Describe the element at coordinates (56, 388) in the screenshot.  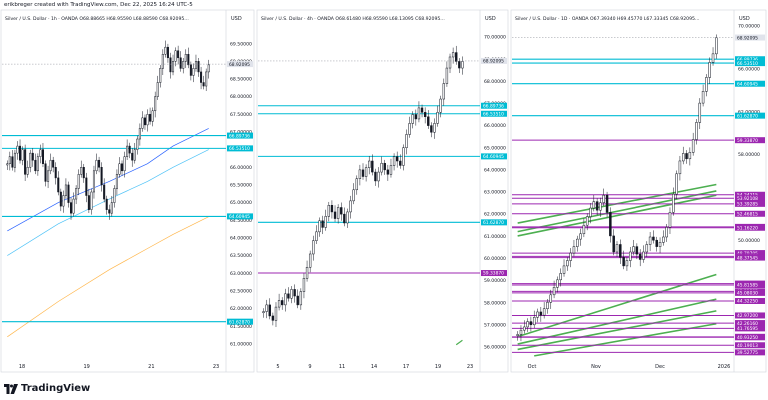
I see `tradingview-logo-label: TradingView` at that location.